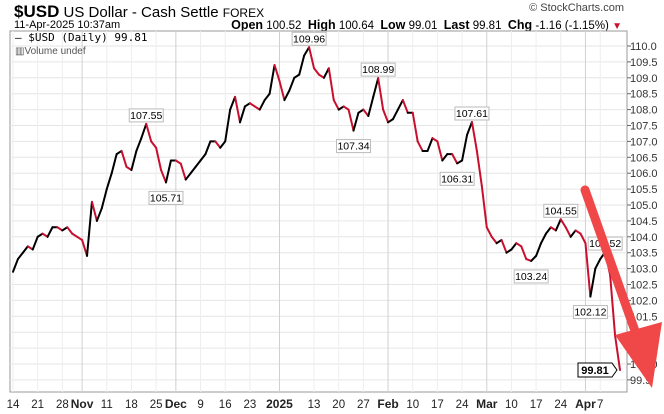  What do you see at coordinates (572, 26) in the screenshot?
I see `chg-value: -1.16 (-1.15%)` at bounding box center [572, 26].